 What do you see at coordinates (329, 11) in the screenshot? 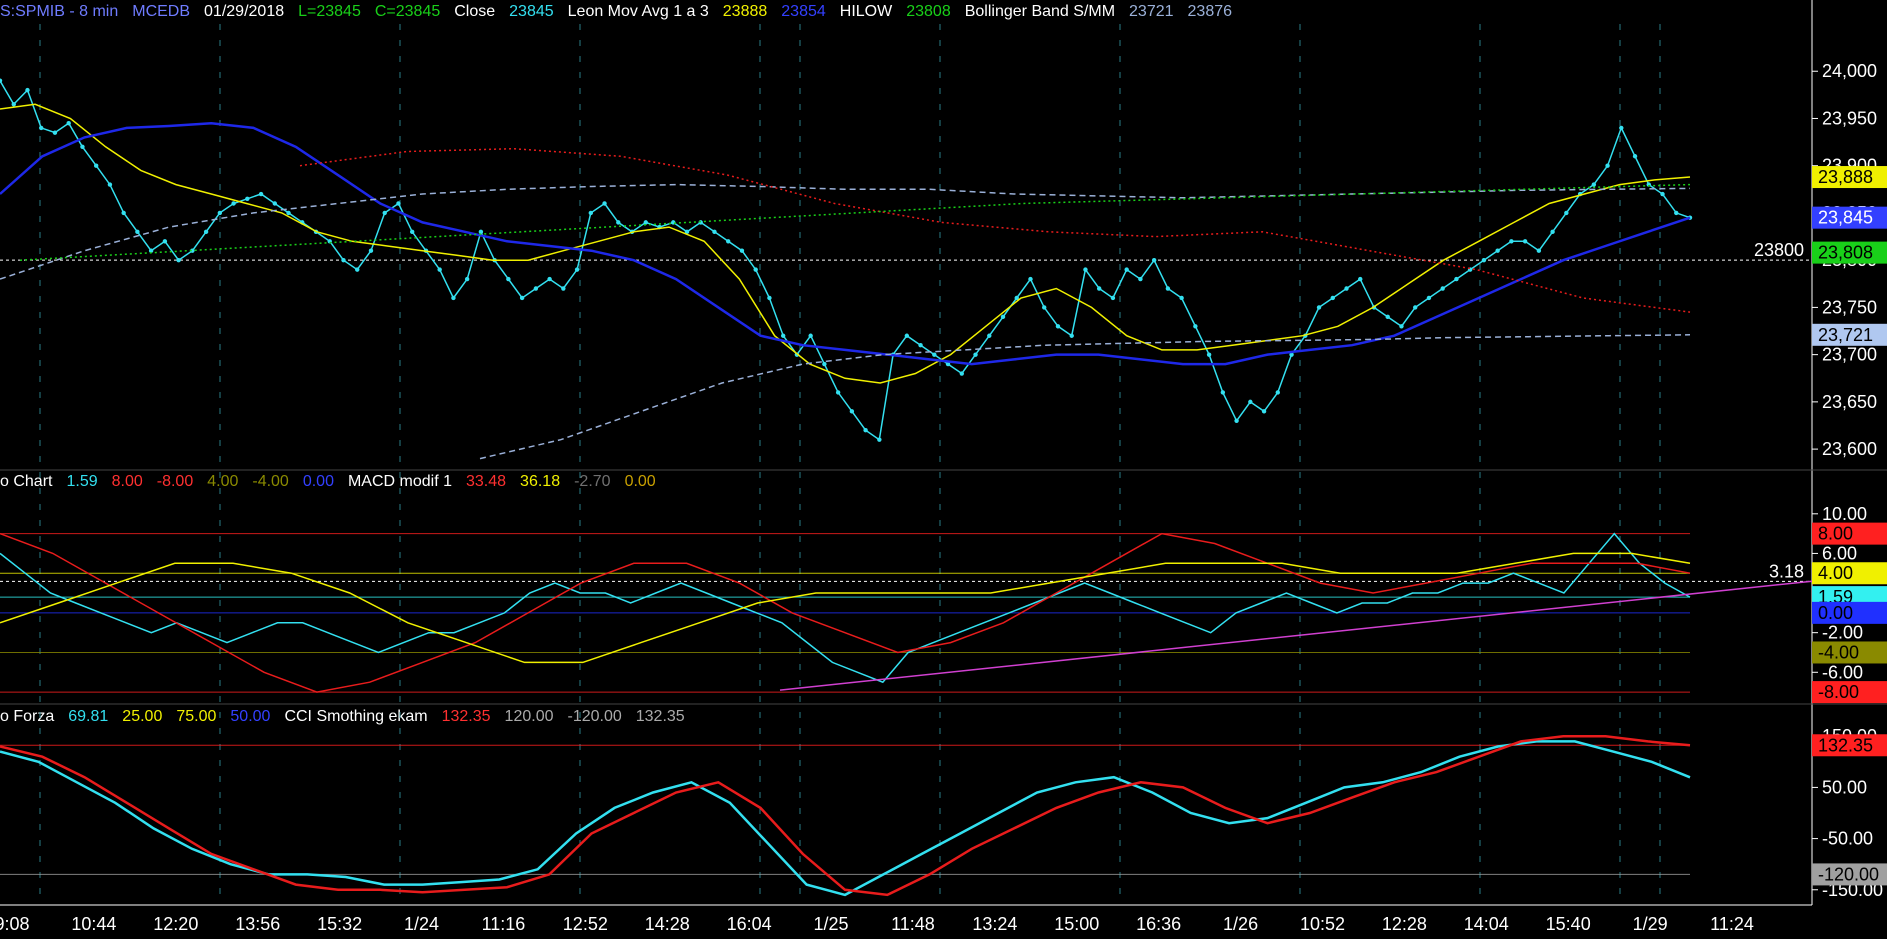
I see `price-legend-item: L=23845` at bounding box center [329, 11].